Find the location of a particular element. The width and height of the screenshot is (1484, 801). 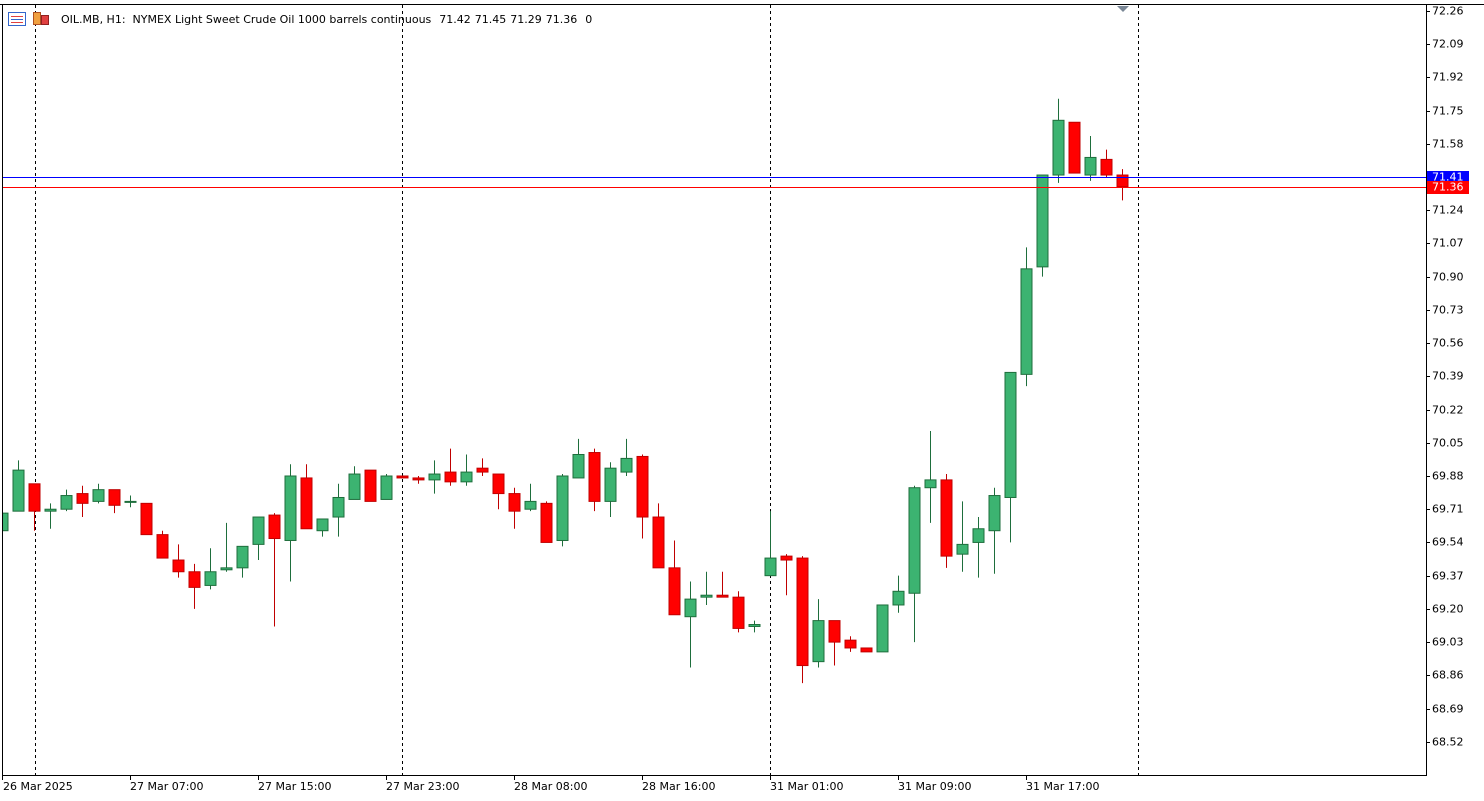

y-tick-label: 72.09 is located at coordinates (1448, 44).